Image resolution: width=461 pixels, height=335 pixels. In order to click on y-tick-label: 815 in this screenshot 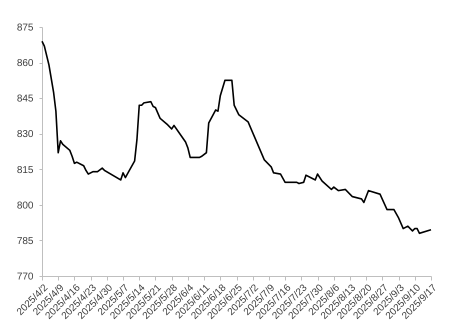, I will do `click(25, 170)`.